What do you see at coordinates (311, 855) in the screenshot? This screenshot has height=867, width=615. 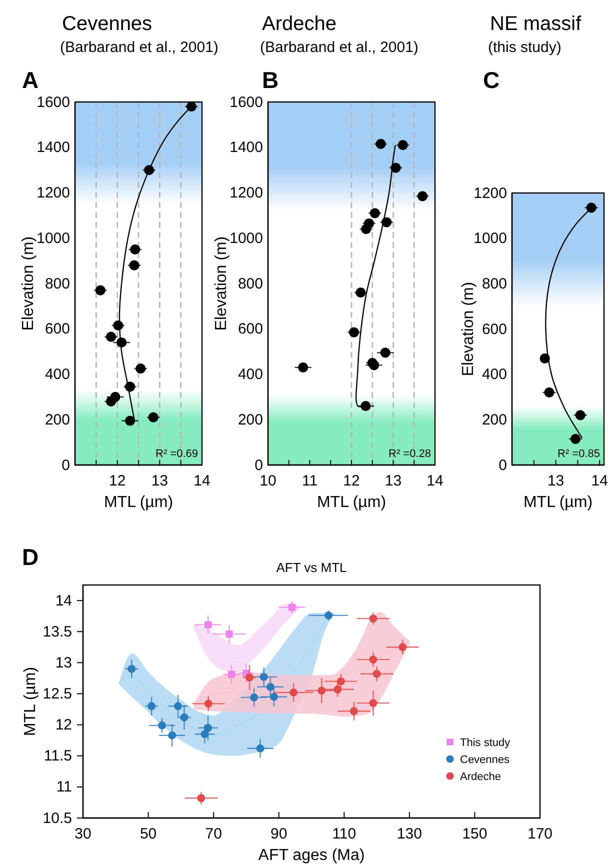 I see `x-axis-title: AFT ages (Ma)` at bounding box center [311, 855].